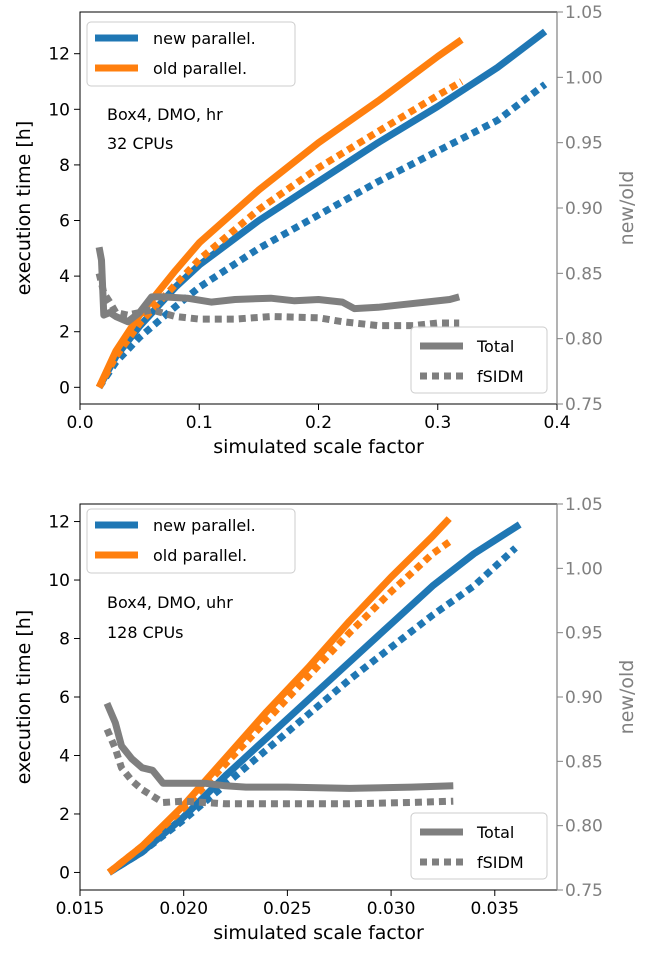  I want to click on x-tick-label: 0.2, so click(318, 423).